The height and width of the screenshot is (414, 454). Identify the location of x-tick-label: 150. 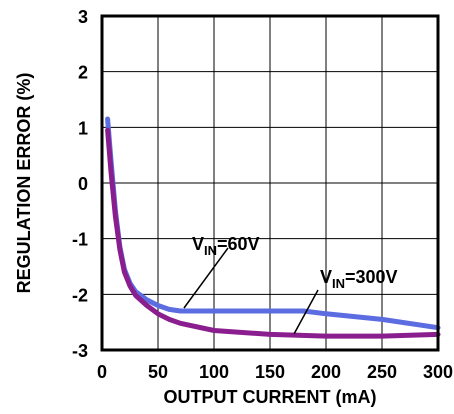
(270, 372).